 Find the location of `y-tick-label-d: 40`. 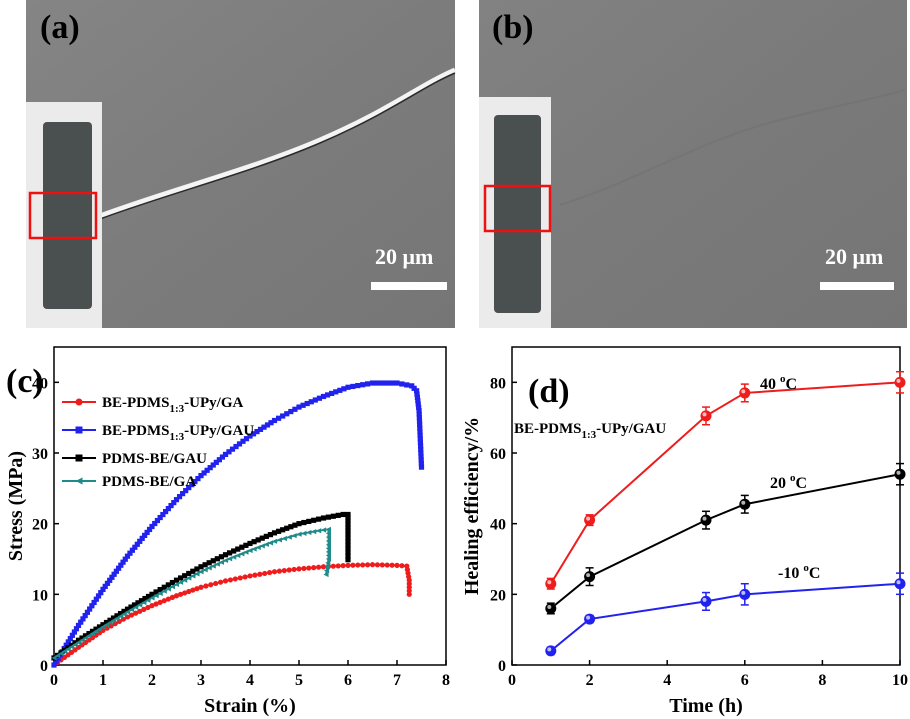

y-tick-label-d: 40 is located at coordinates (498, 525).